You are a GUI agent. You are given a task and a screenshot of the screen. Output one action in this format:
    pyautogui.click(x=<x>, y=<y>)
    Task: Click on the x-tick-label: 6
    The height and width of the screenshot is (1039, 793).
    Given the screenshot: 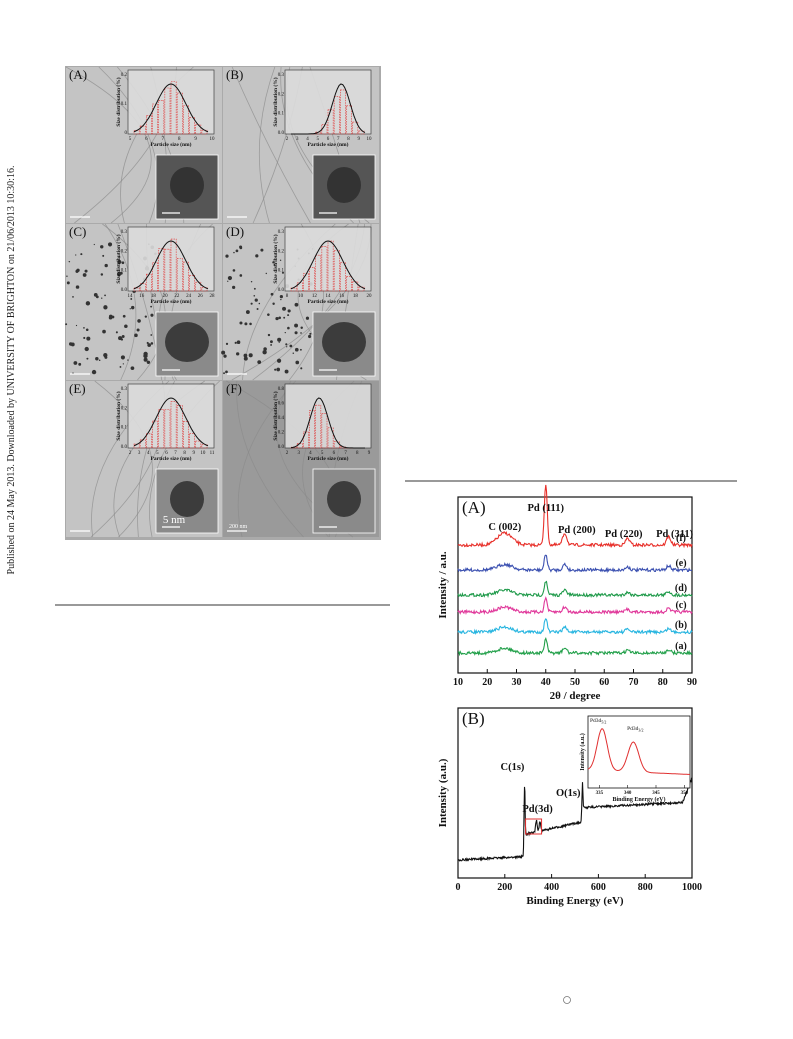 What is the action you would take?
    pyautogui.click(x=334, y=453)
    